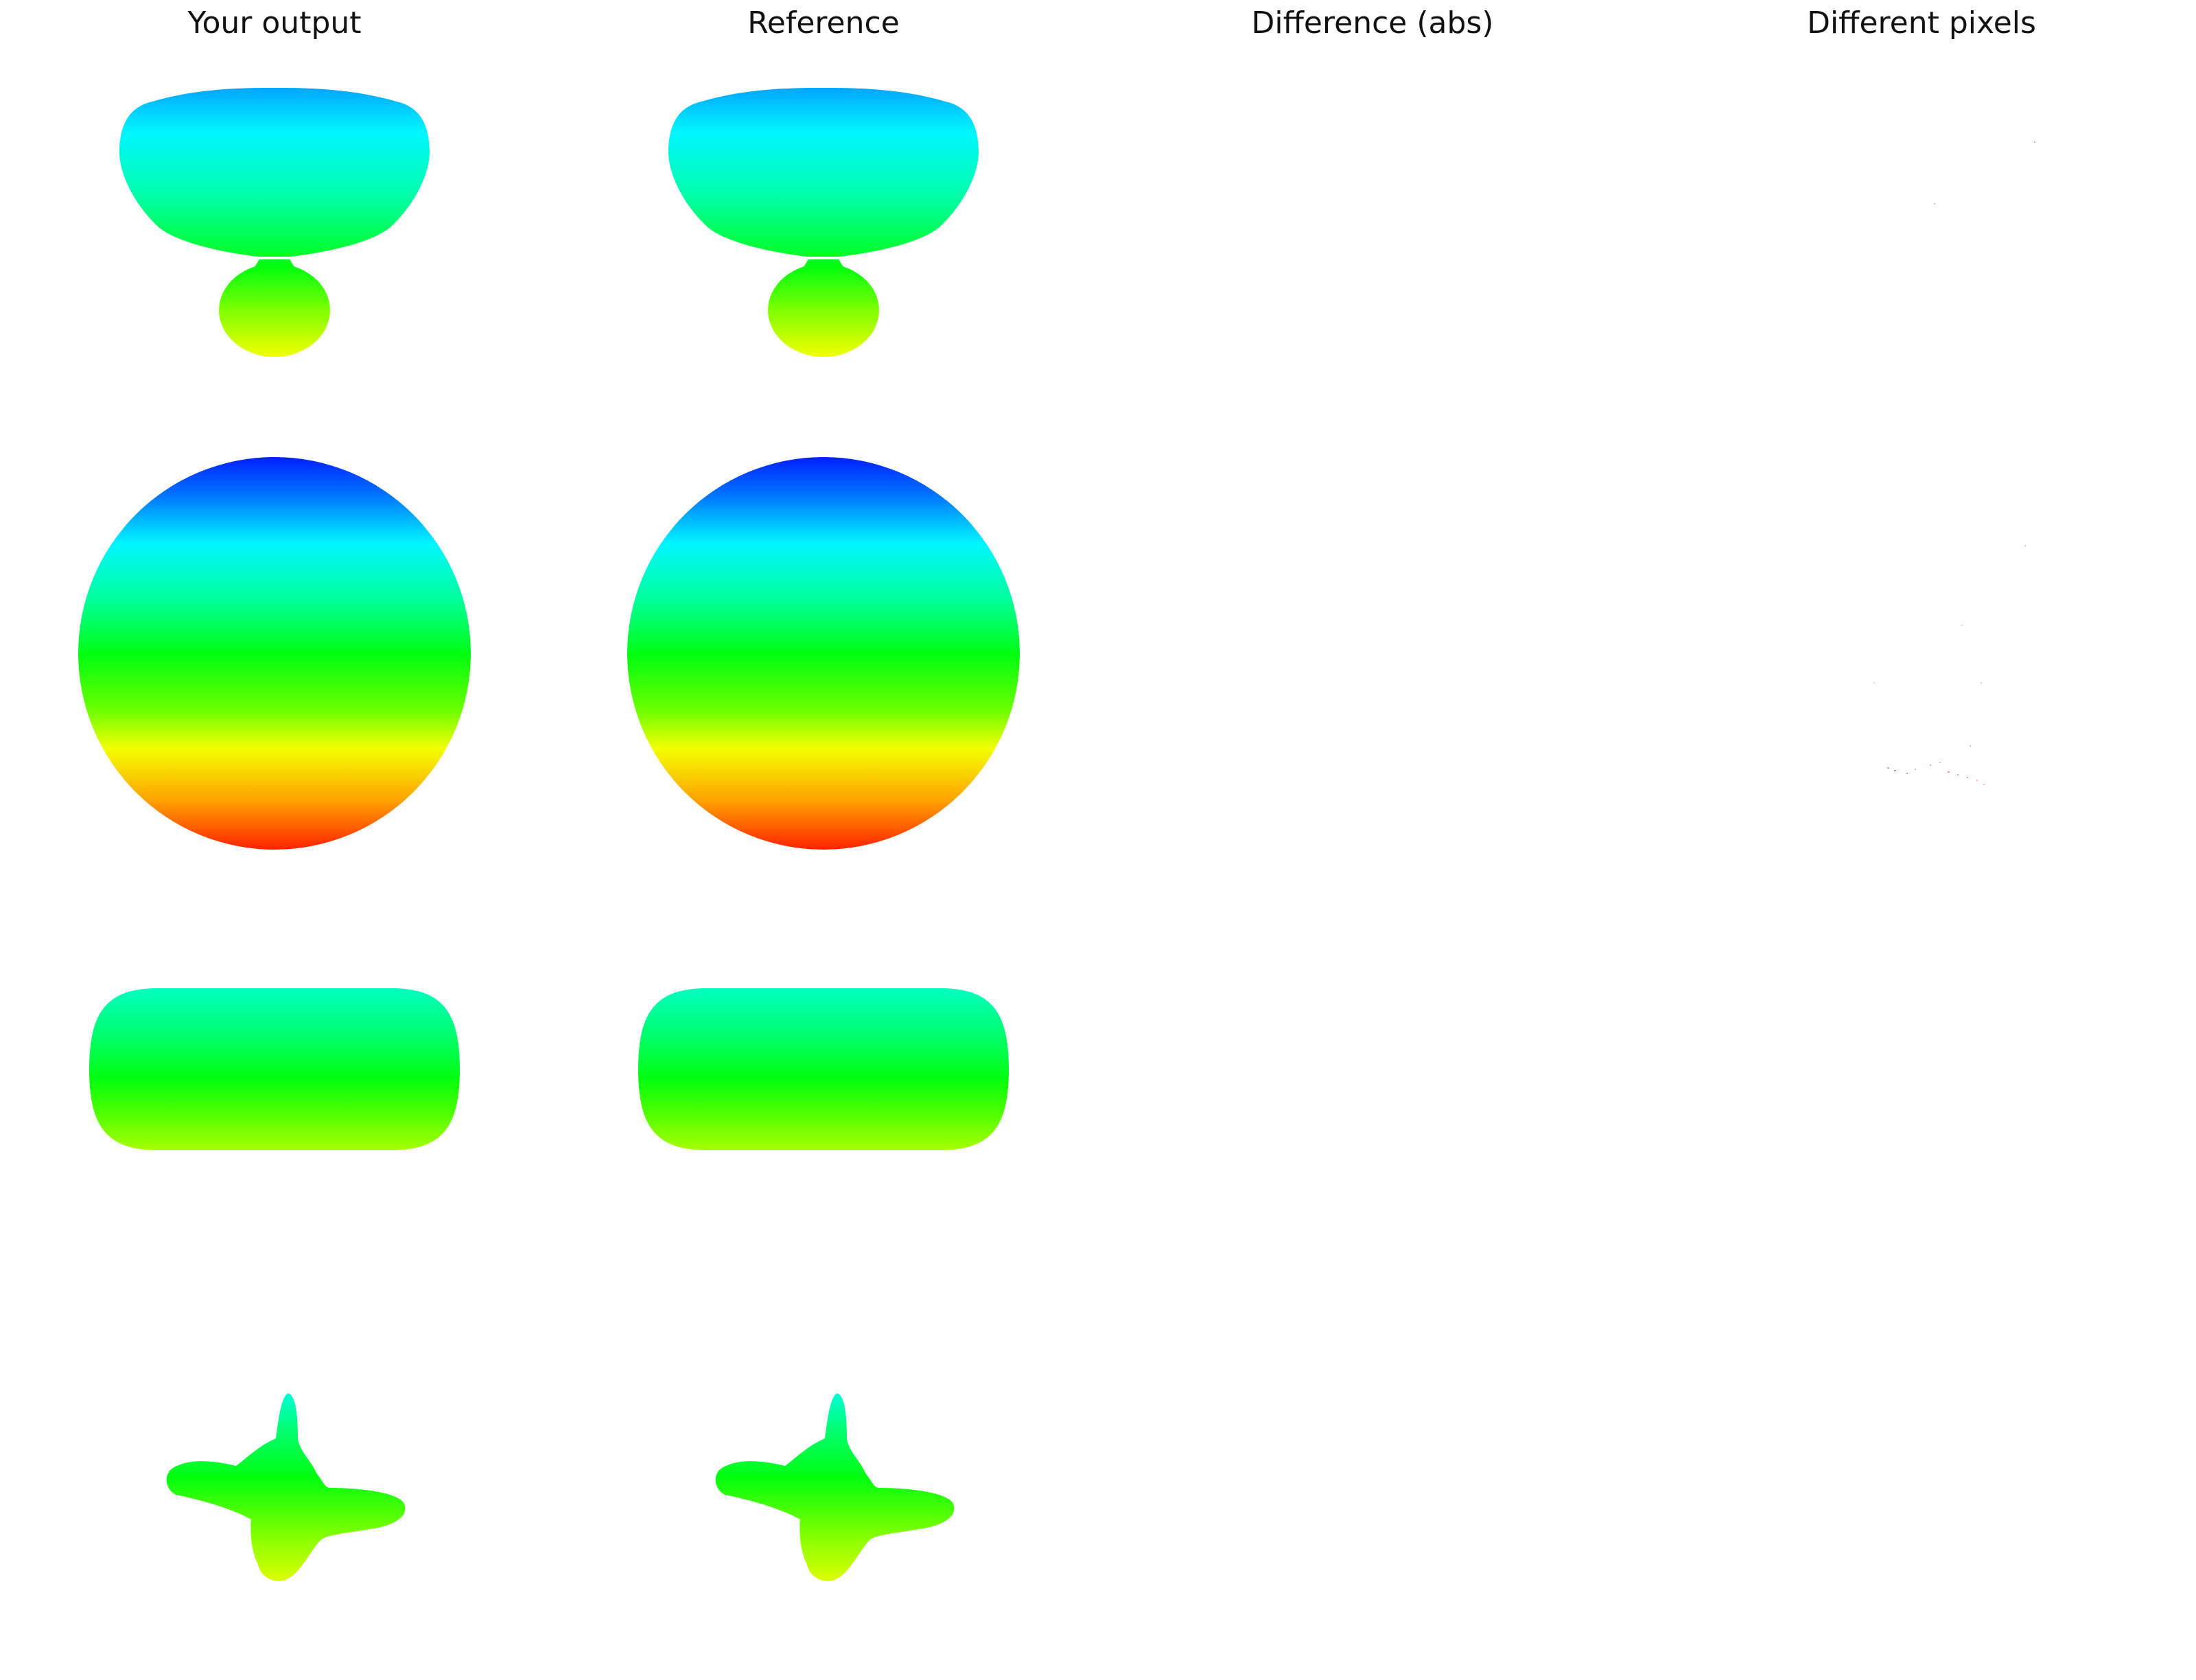  Describe the element at coordinates (274, 222) in the screenshot. I see `output-bulb-shape` at that location.